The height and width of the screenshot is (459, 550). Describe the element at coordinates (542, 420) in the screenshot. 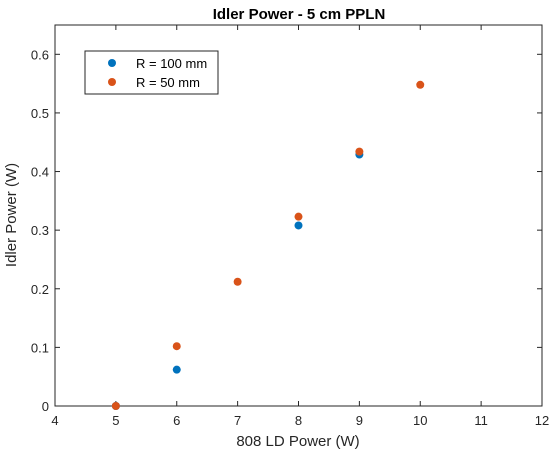

I see `x-tick-label: 12` at that location.